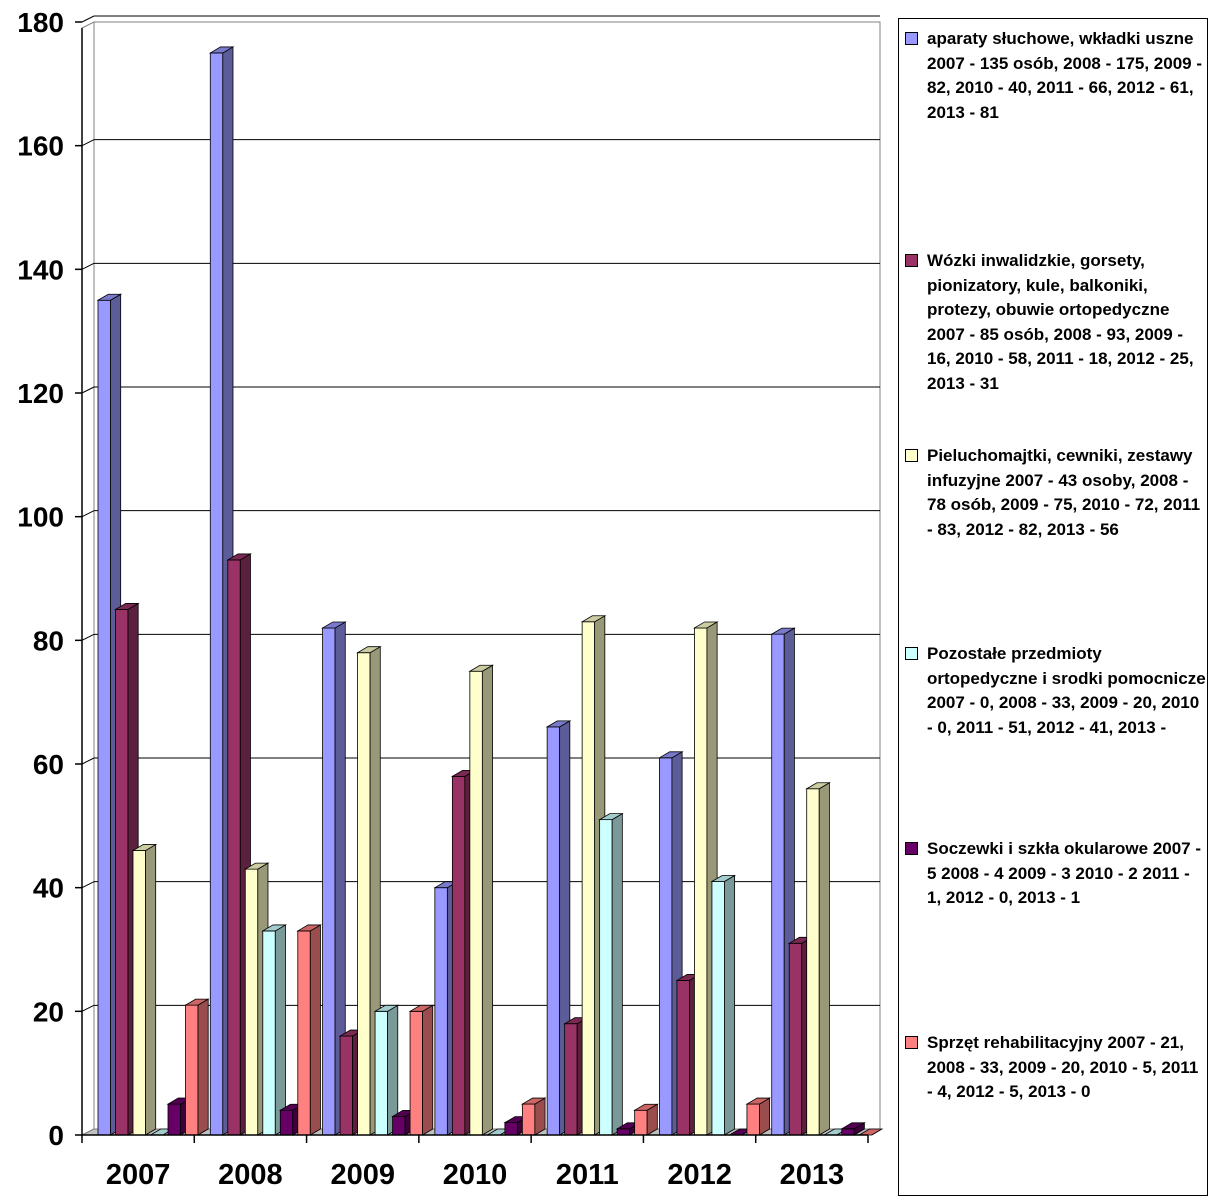 The height and width of the screenshot is (1199, 1211). I want to click on y-tick-label: 20, so click(48, 1011).